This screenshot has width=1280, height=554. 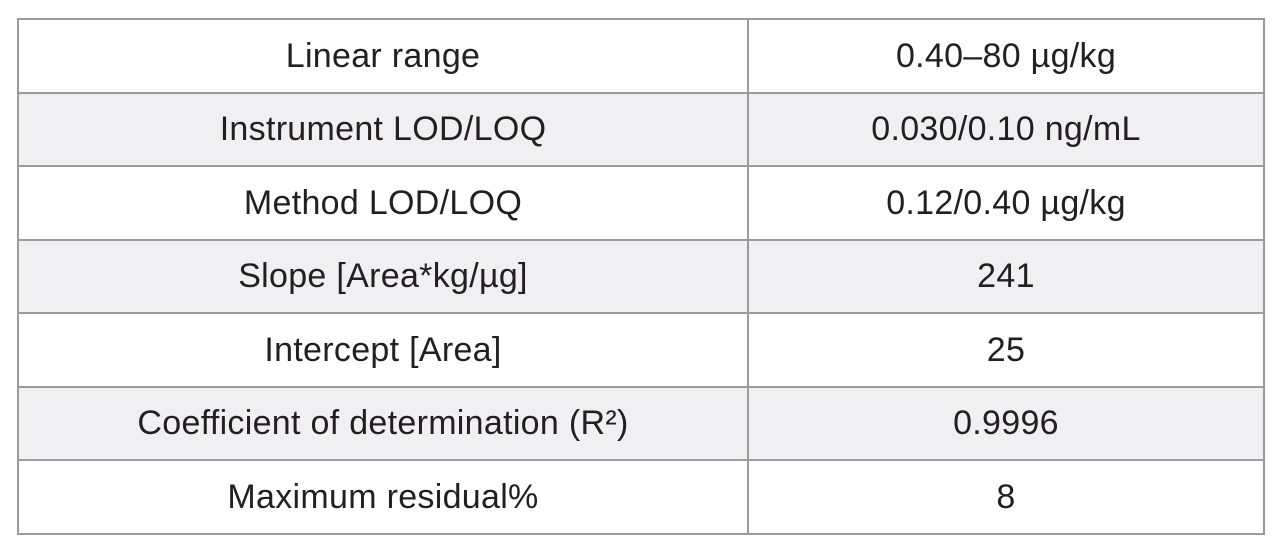 I want to click on table-row: Linear range 0.40–80 µg/kg, so click(x=641, y=56).